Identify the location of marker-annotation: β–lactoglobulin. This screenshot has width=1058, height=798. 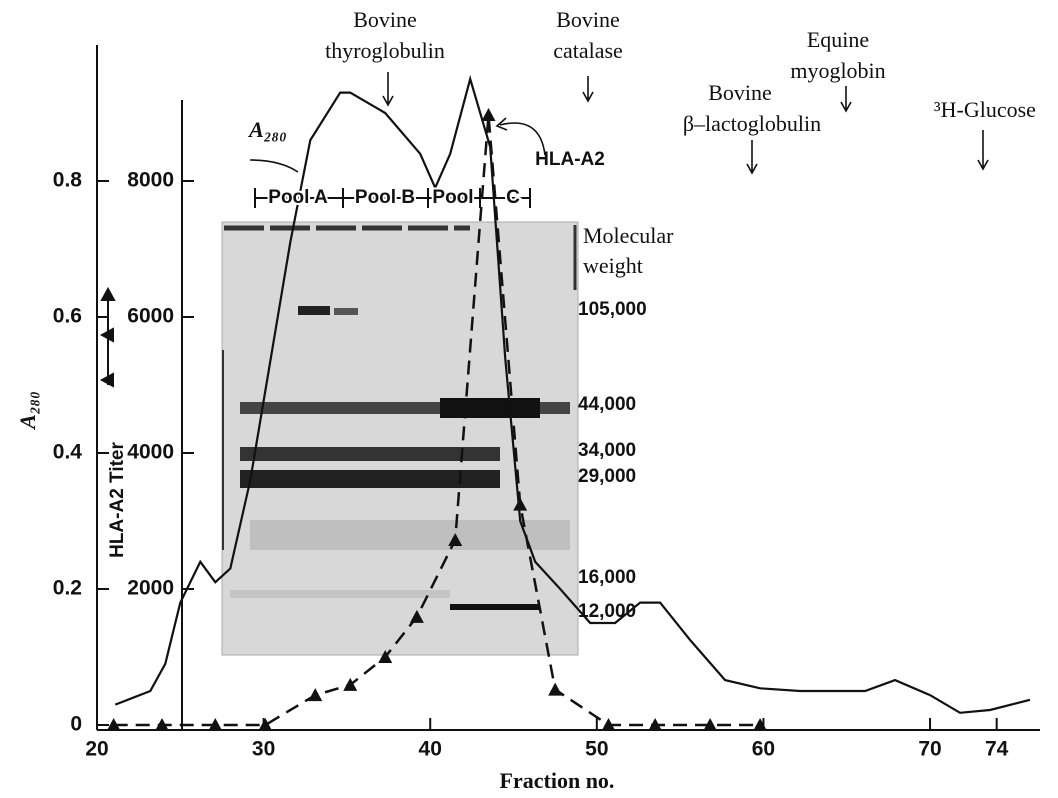
(752, 123).